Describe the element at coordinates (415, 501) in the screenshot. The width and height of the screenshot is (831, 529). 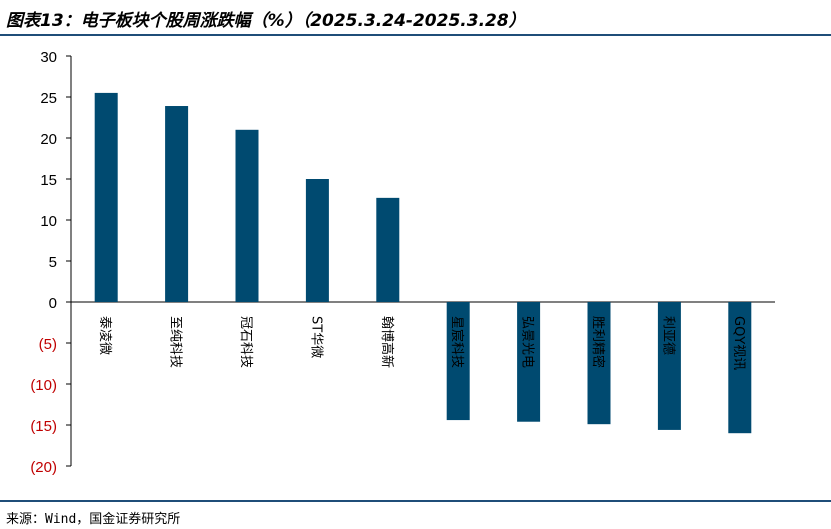
I see `bottom-rule` at that location.